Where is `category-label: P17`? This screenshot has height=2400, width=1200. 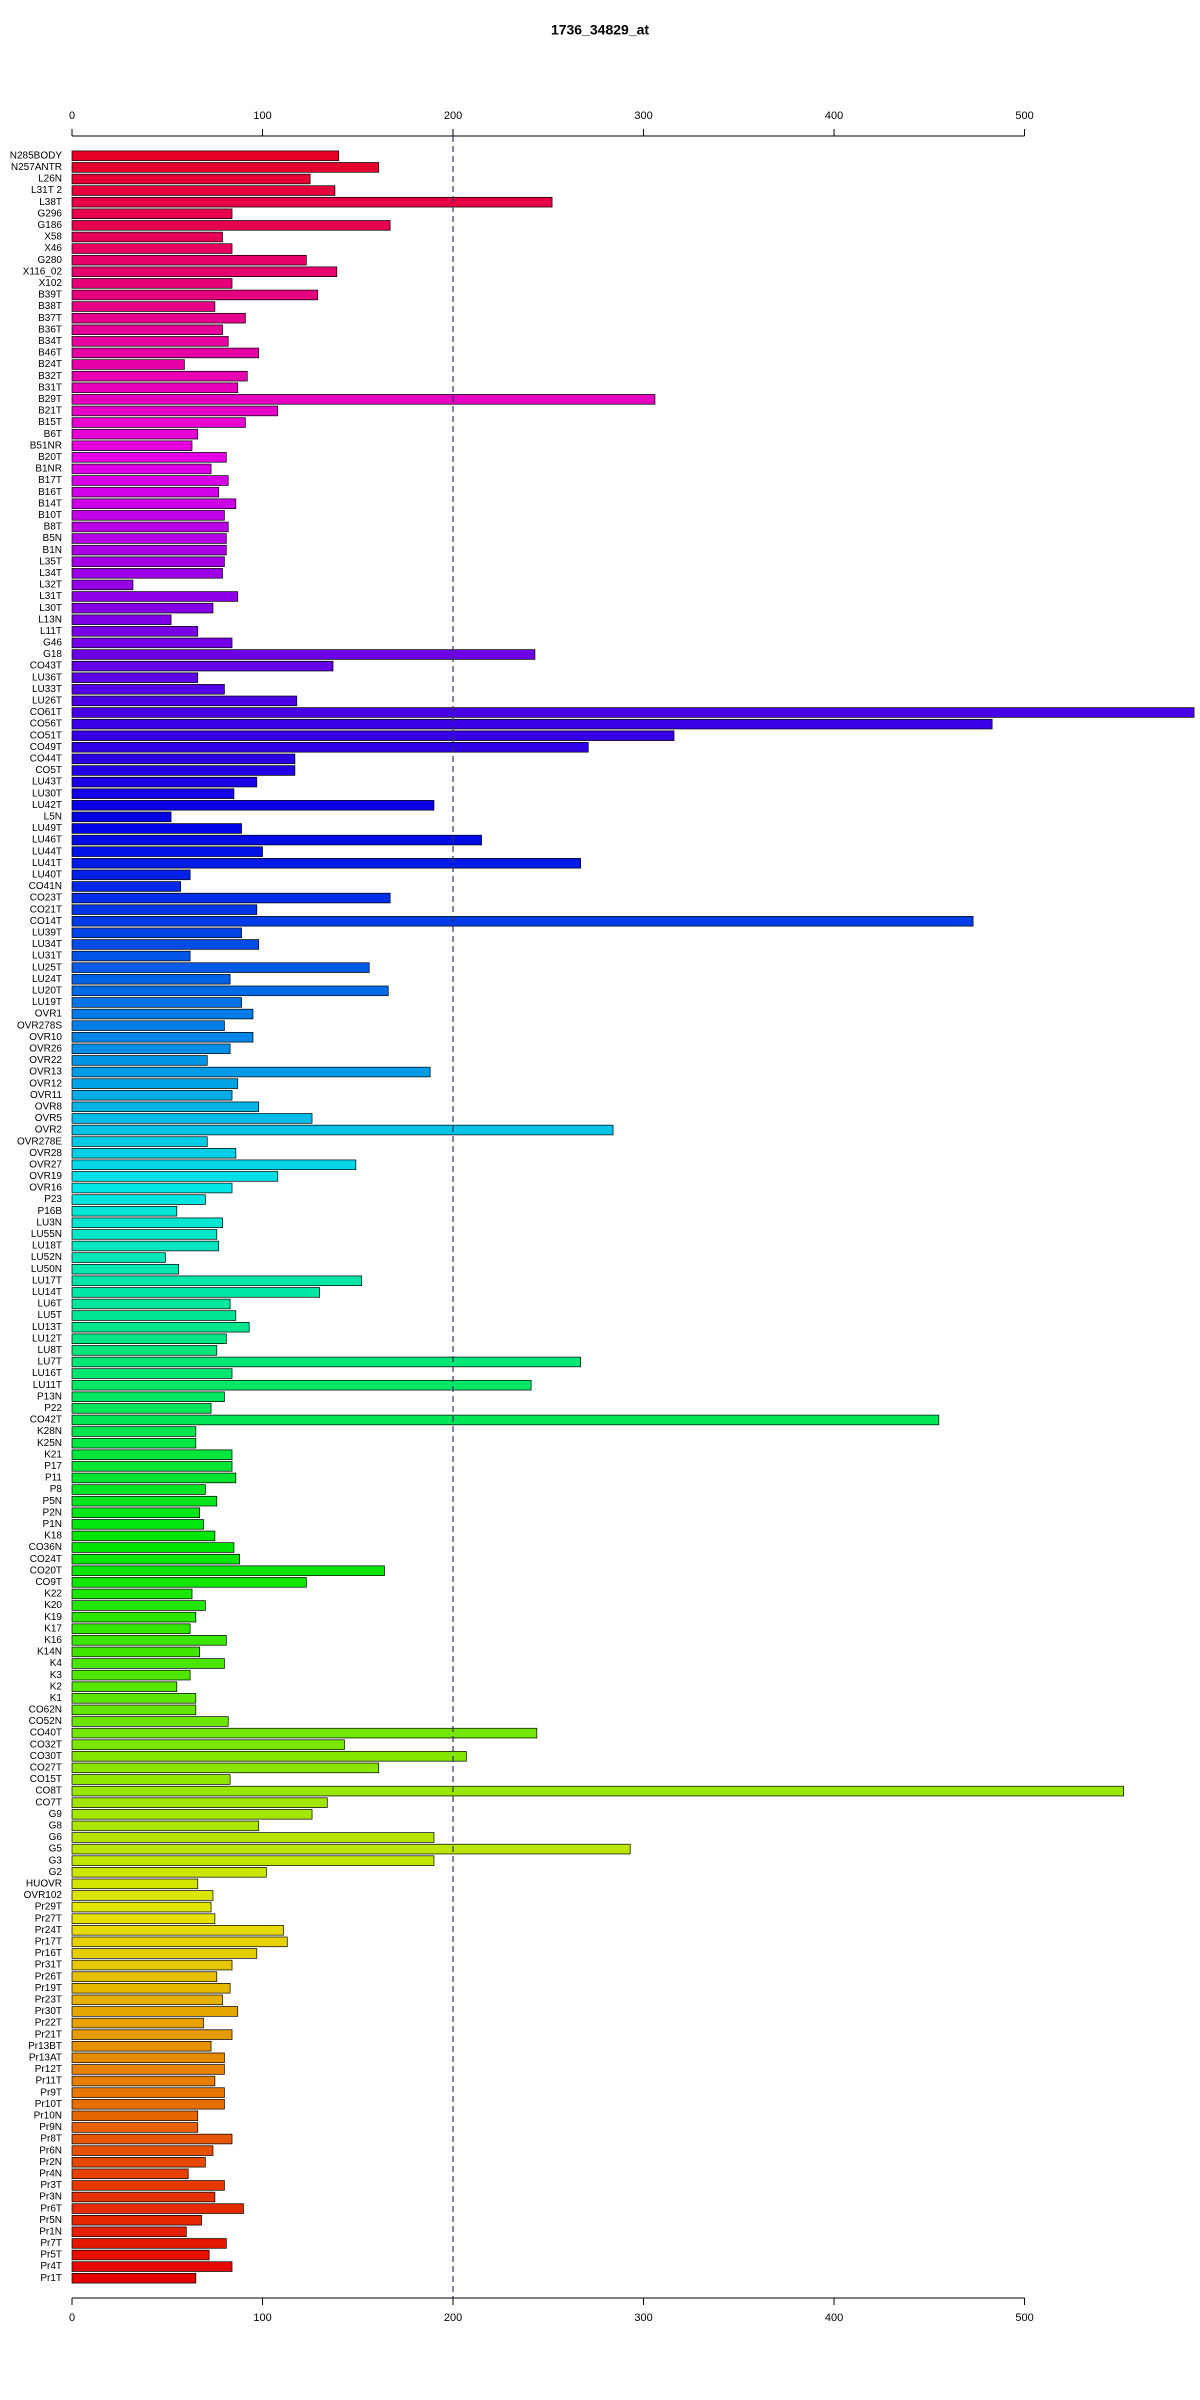
category-label: P17 is located at coordinates (53, 1466).